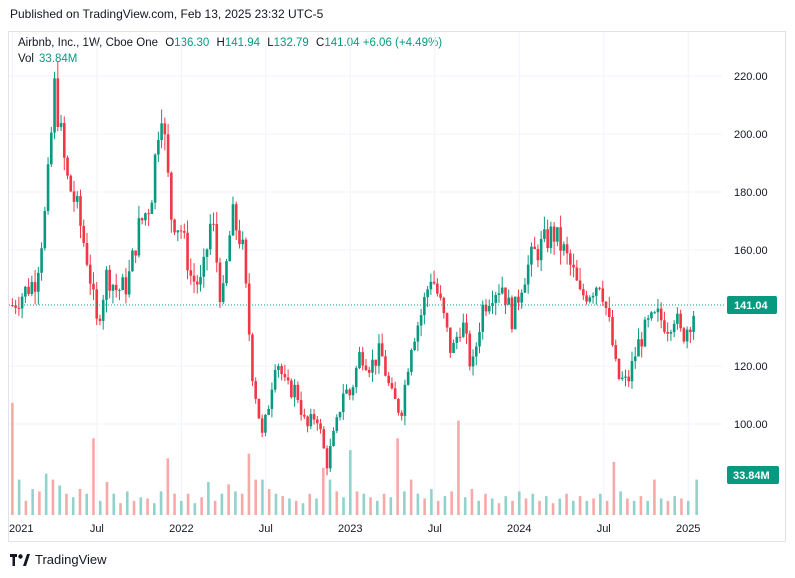  Describe the element at coordinates (354, 529) in the screenshot. I see `time-axis: 2021 Jul 2022 Jul 2023 Jul 2024 Jul 2025` at that location.